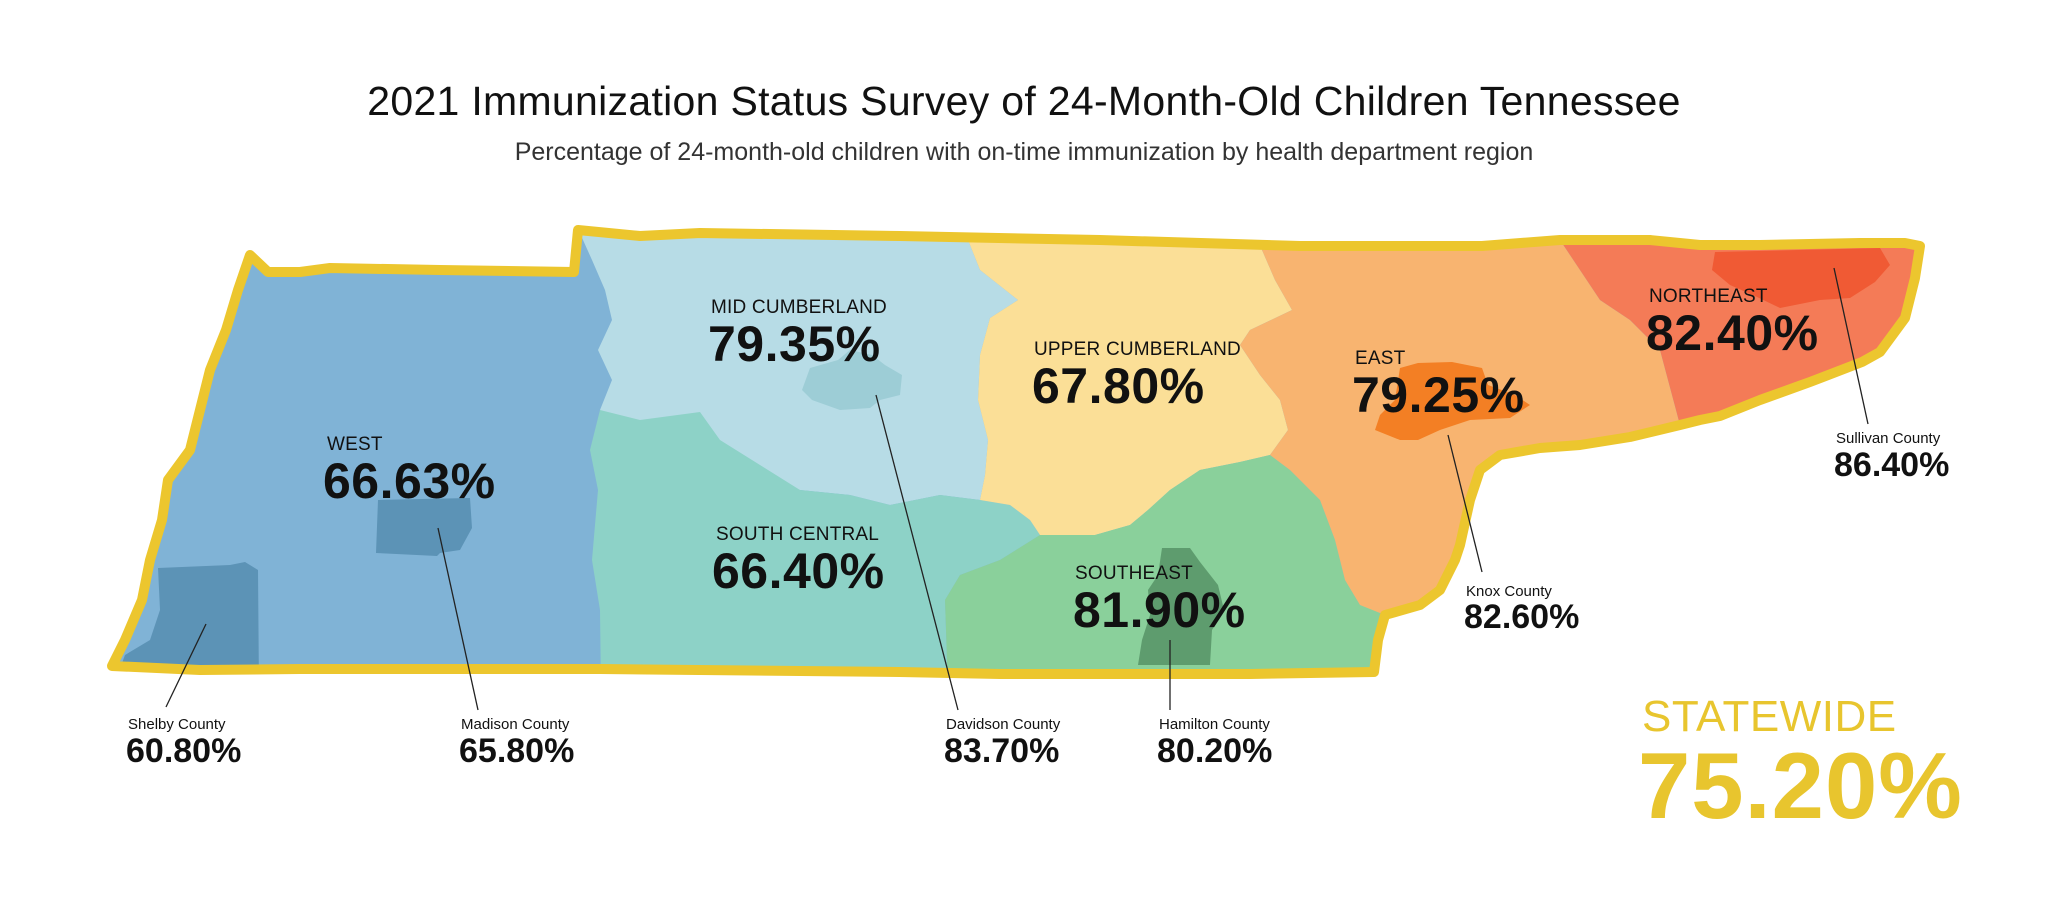 This screenshot has height=903, width=2048. Describe the element at coordinates (1465, 503) in the screenshot. I see `leader-knox` at that location.